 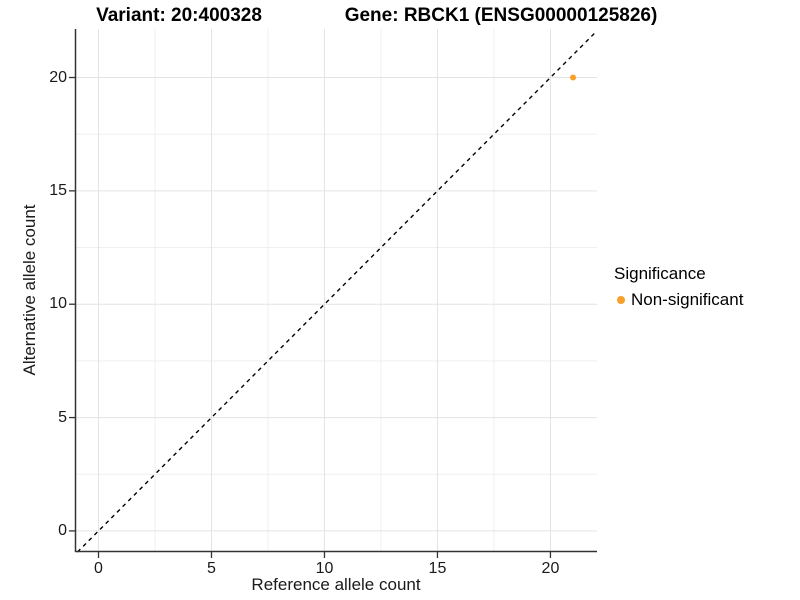 I want to click on legend-dot-icon, so click(x=621, y=300).